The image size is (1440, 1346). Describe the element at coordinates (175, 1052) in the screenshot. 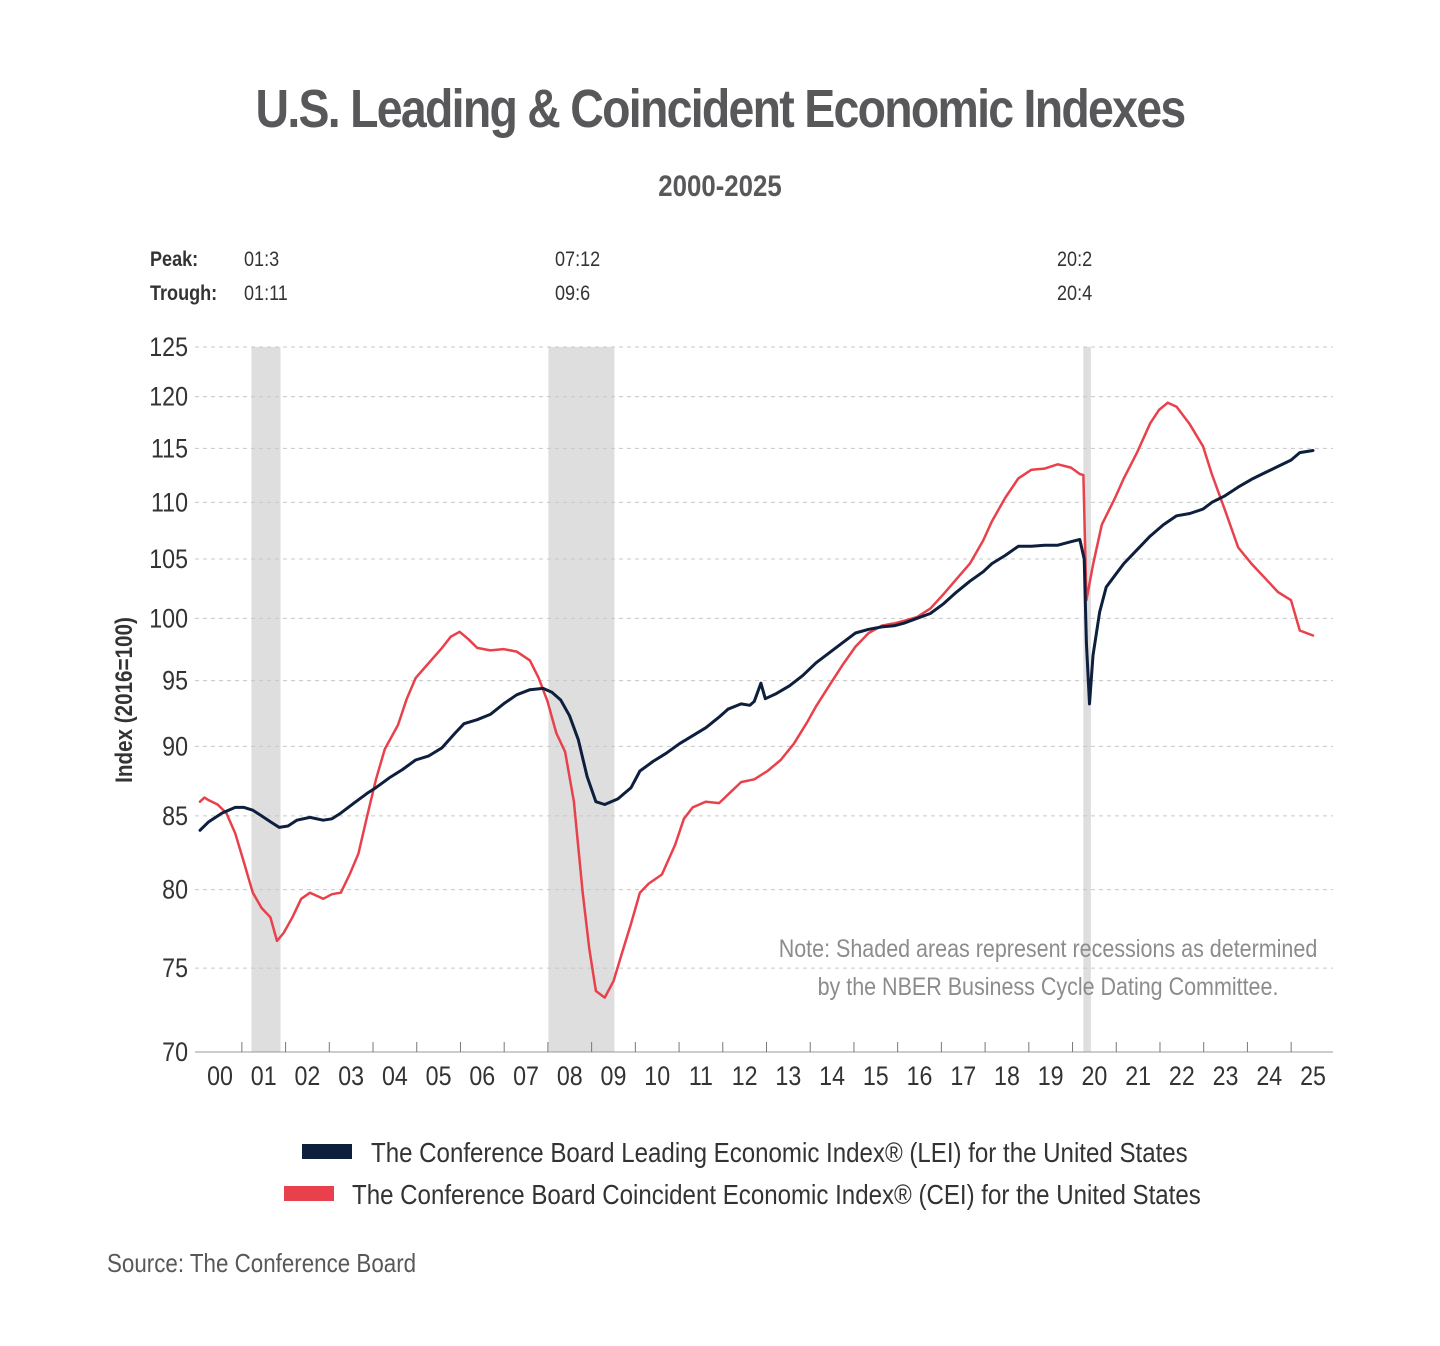

I see `y-tick-label-70: 70` at that location.